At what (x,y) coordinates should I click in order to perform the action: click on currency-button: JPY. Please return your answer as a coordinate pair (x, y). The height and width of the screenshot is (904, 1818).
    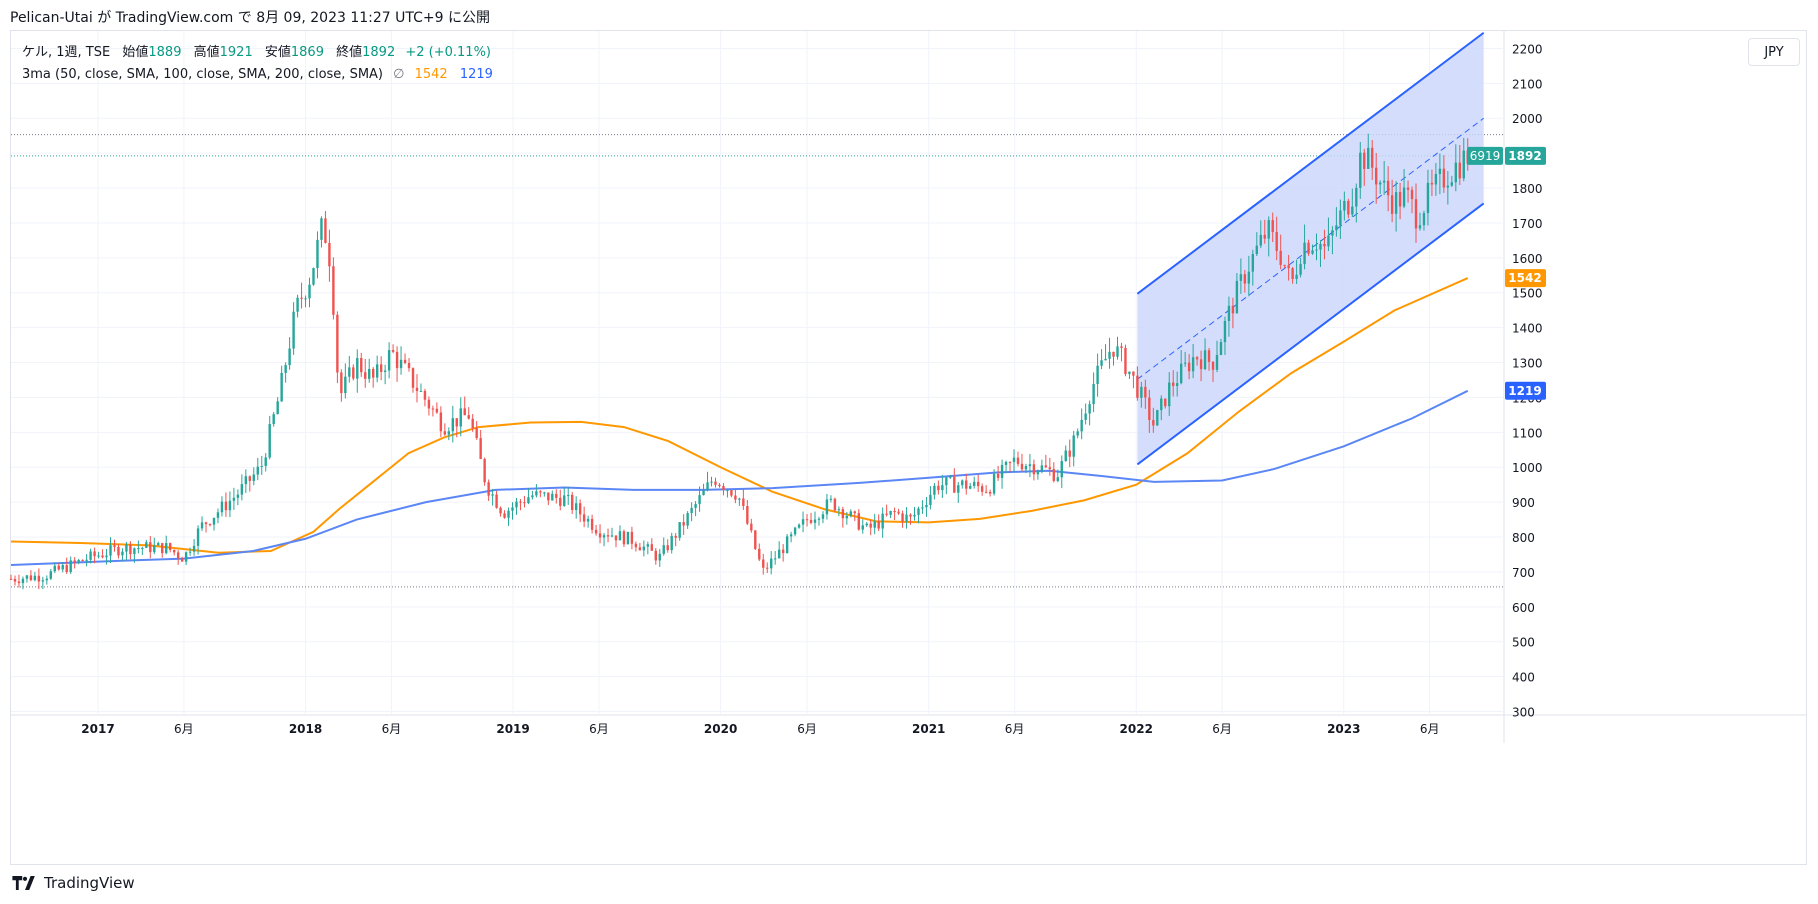
    Looking at the image, I should click on (1774, 52).